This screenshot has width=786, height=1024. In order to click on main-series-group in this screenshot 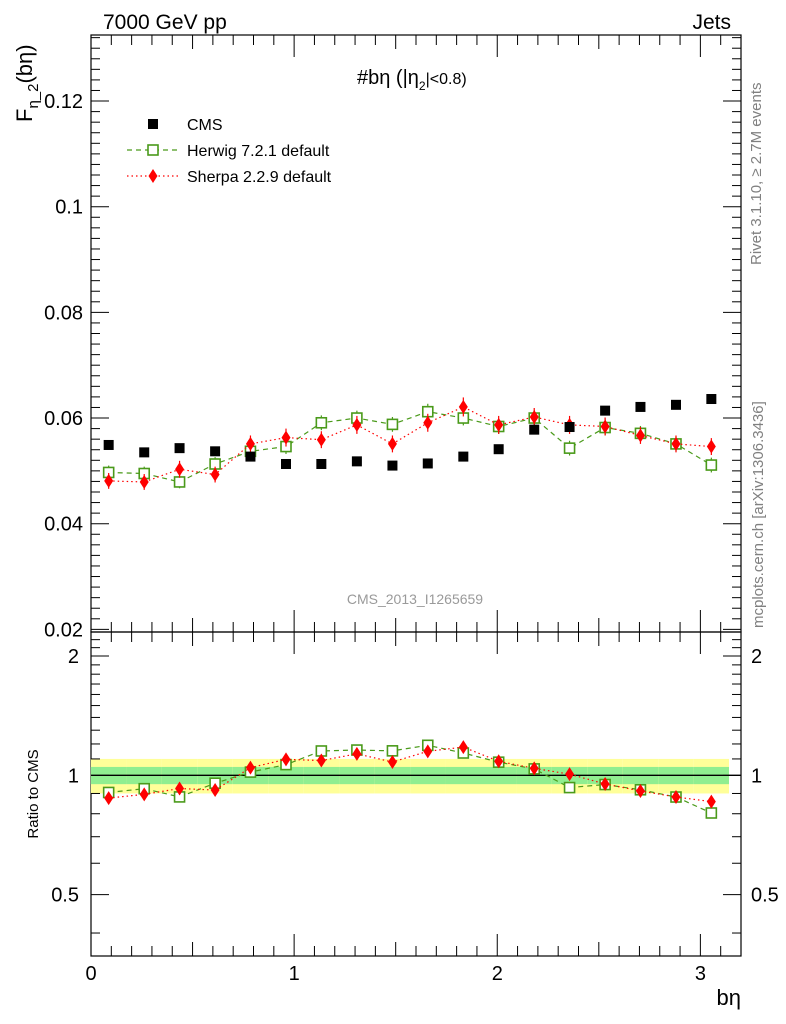, I will do `click(410, 442)`.